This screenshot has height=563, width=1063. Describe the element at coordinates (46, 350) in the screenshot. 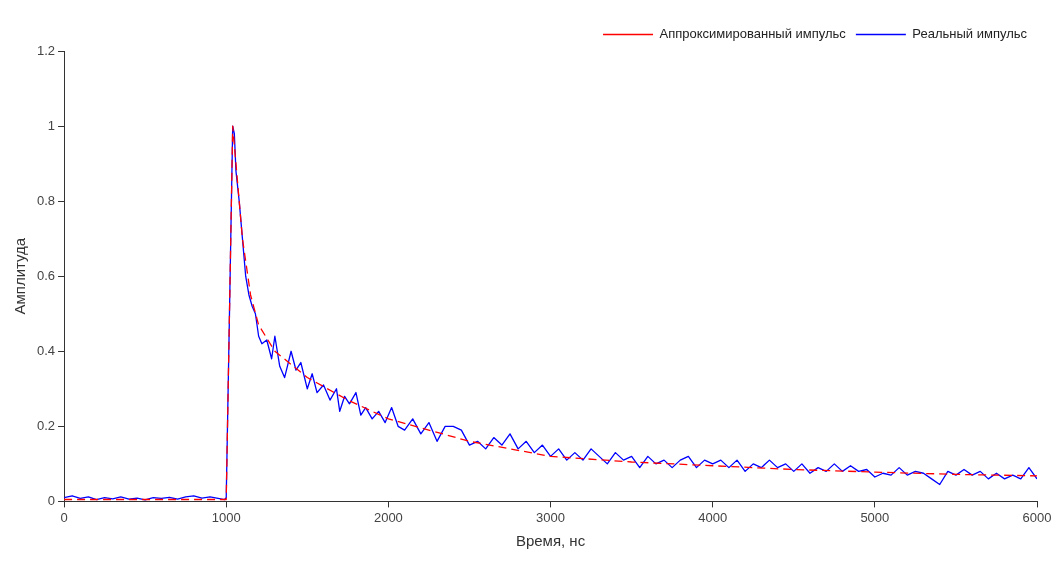

I see `y-tick-label: 0.4` at that location.